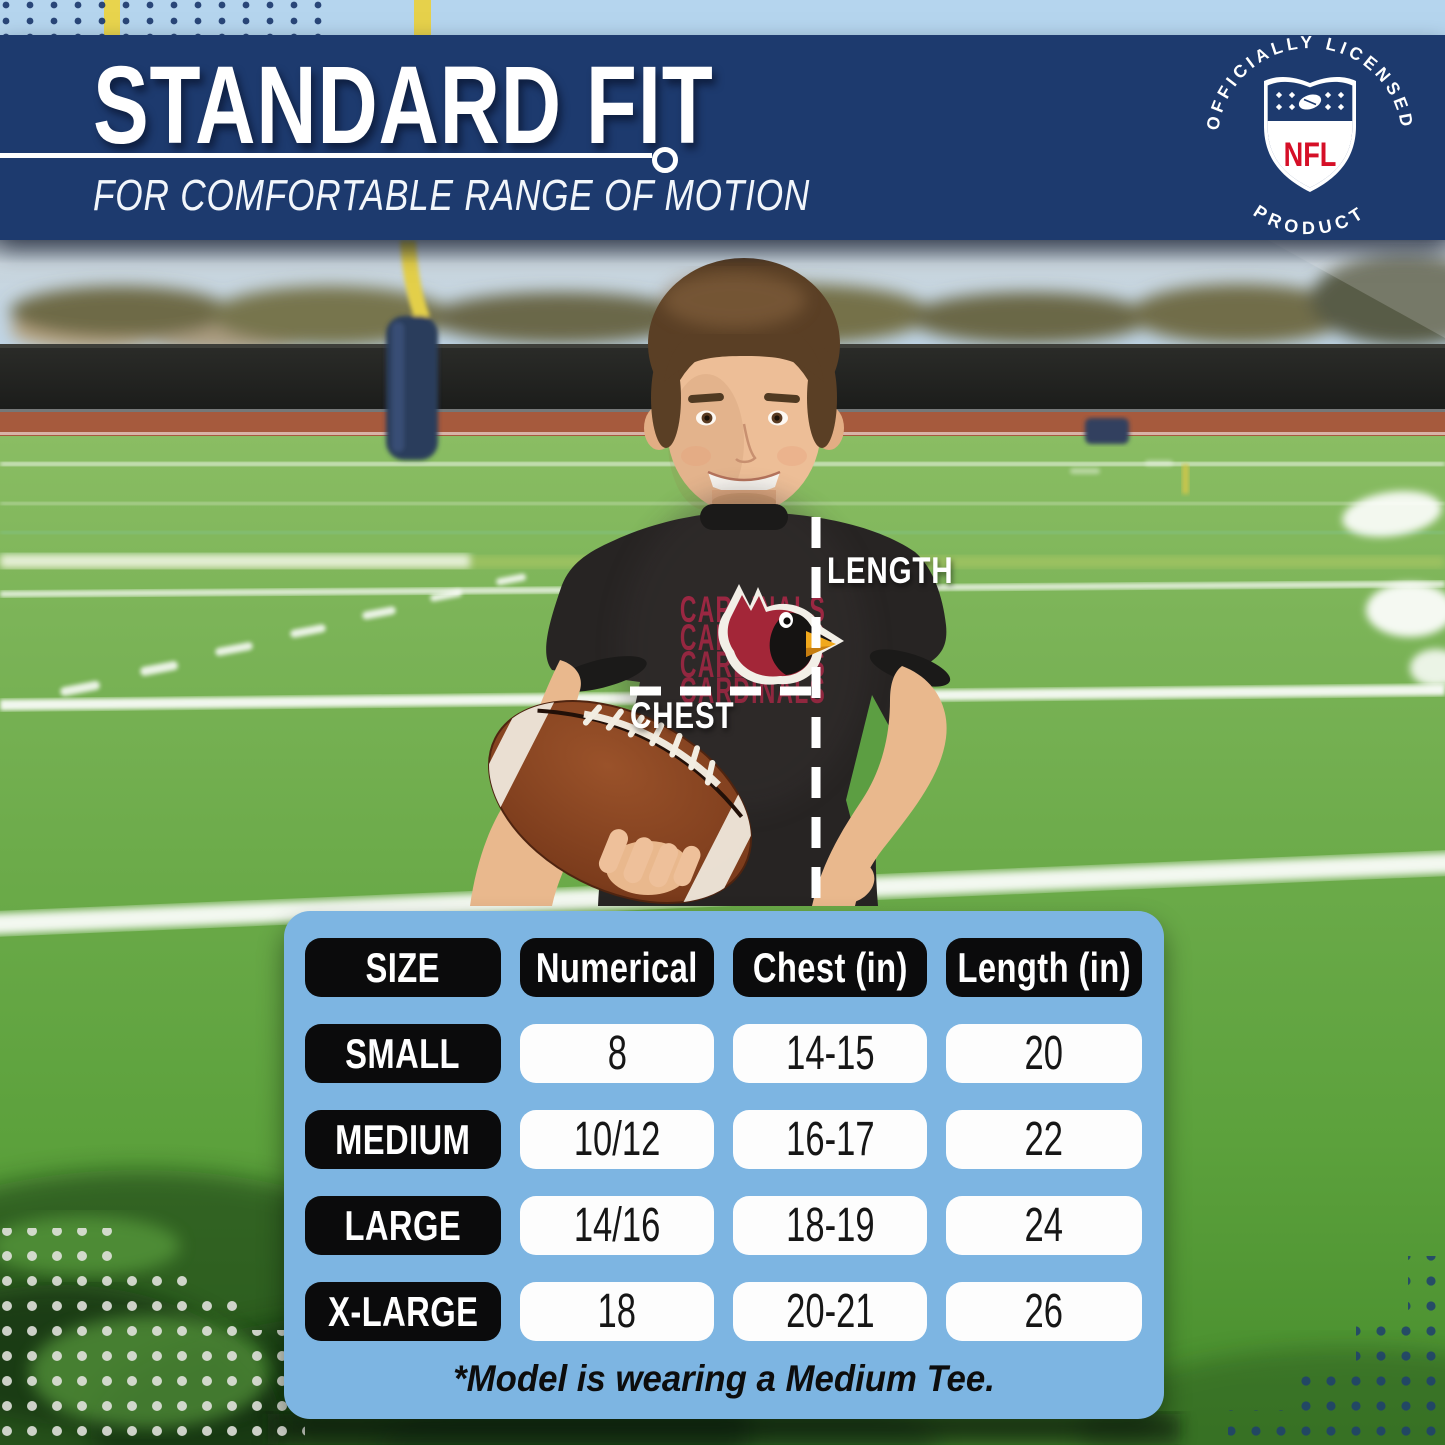 The height and width of the screenshot is (1445, 1445). I want to click on table-row-medium: MEDIUM 10/12 16-17 22, so click(724, 1139).